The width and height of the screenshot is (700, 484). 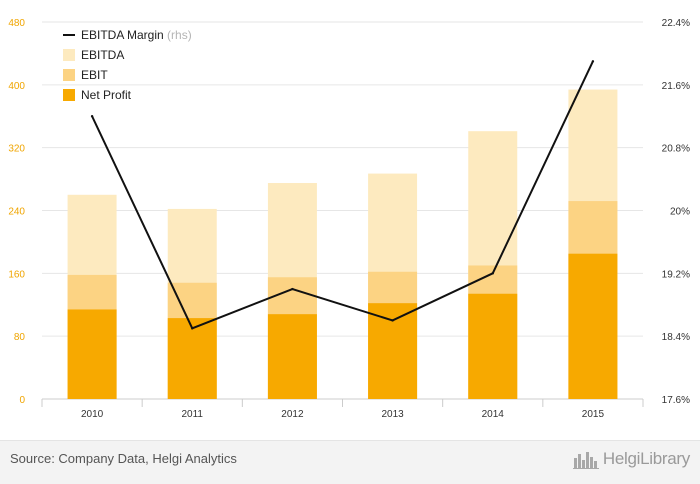 What do you see at coordinates (676, 149) in the screenshot?
I see `right-axis-tick-label: 20.8%` at bounding box center [676, 149].